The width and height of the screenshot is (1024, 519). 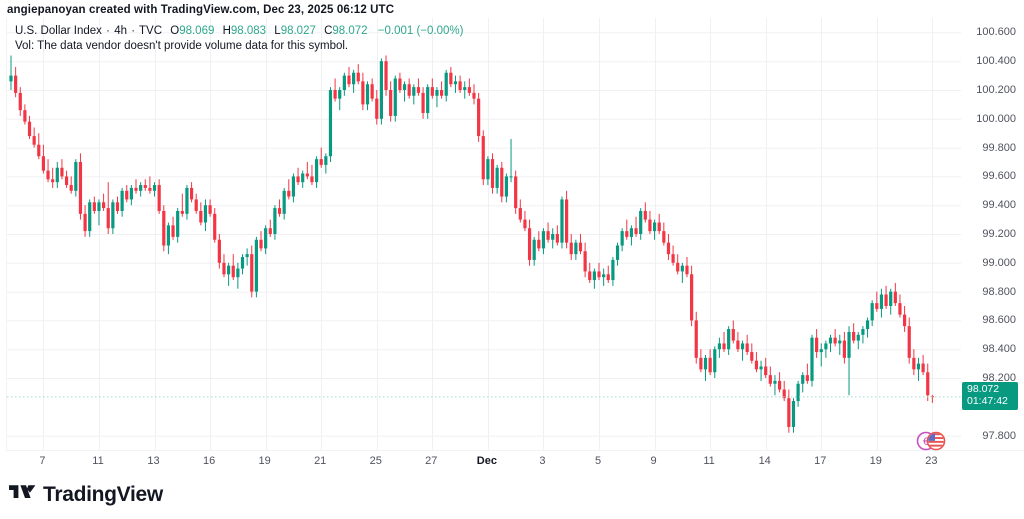 What do you see at coordinates (999, 176) in the screenshot?
I see `price-tick: 99.600` at bounding box center [999, 176].